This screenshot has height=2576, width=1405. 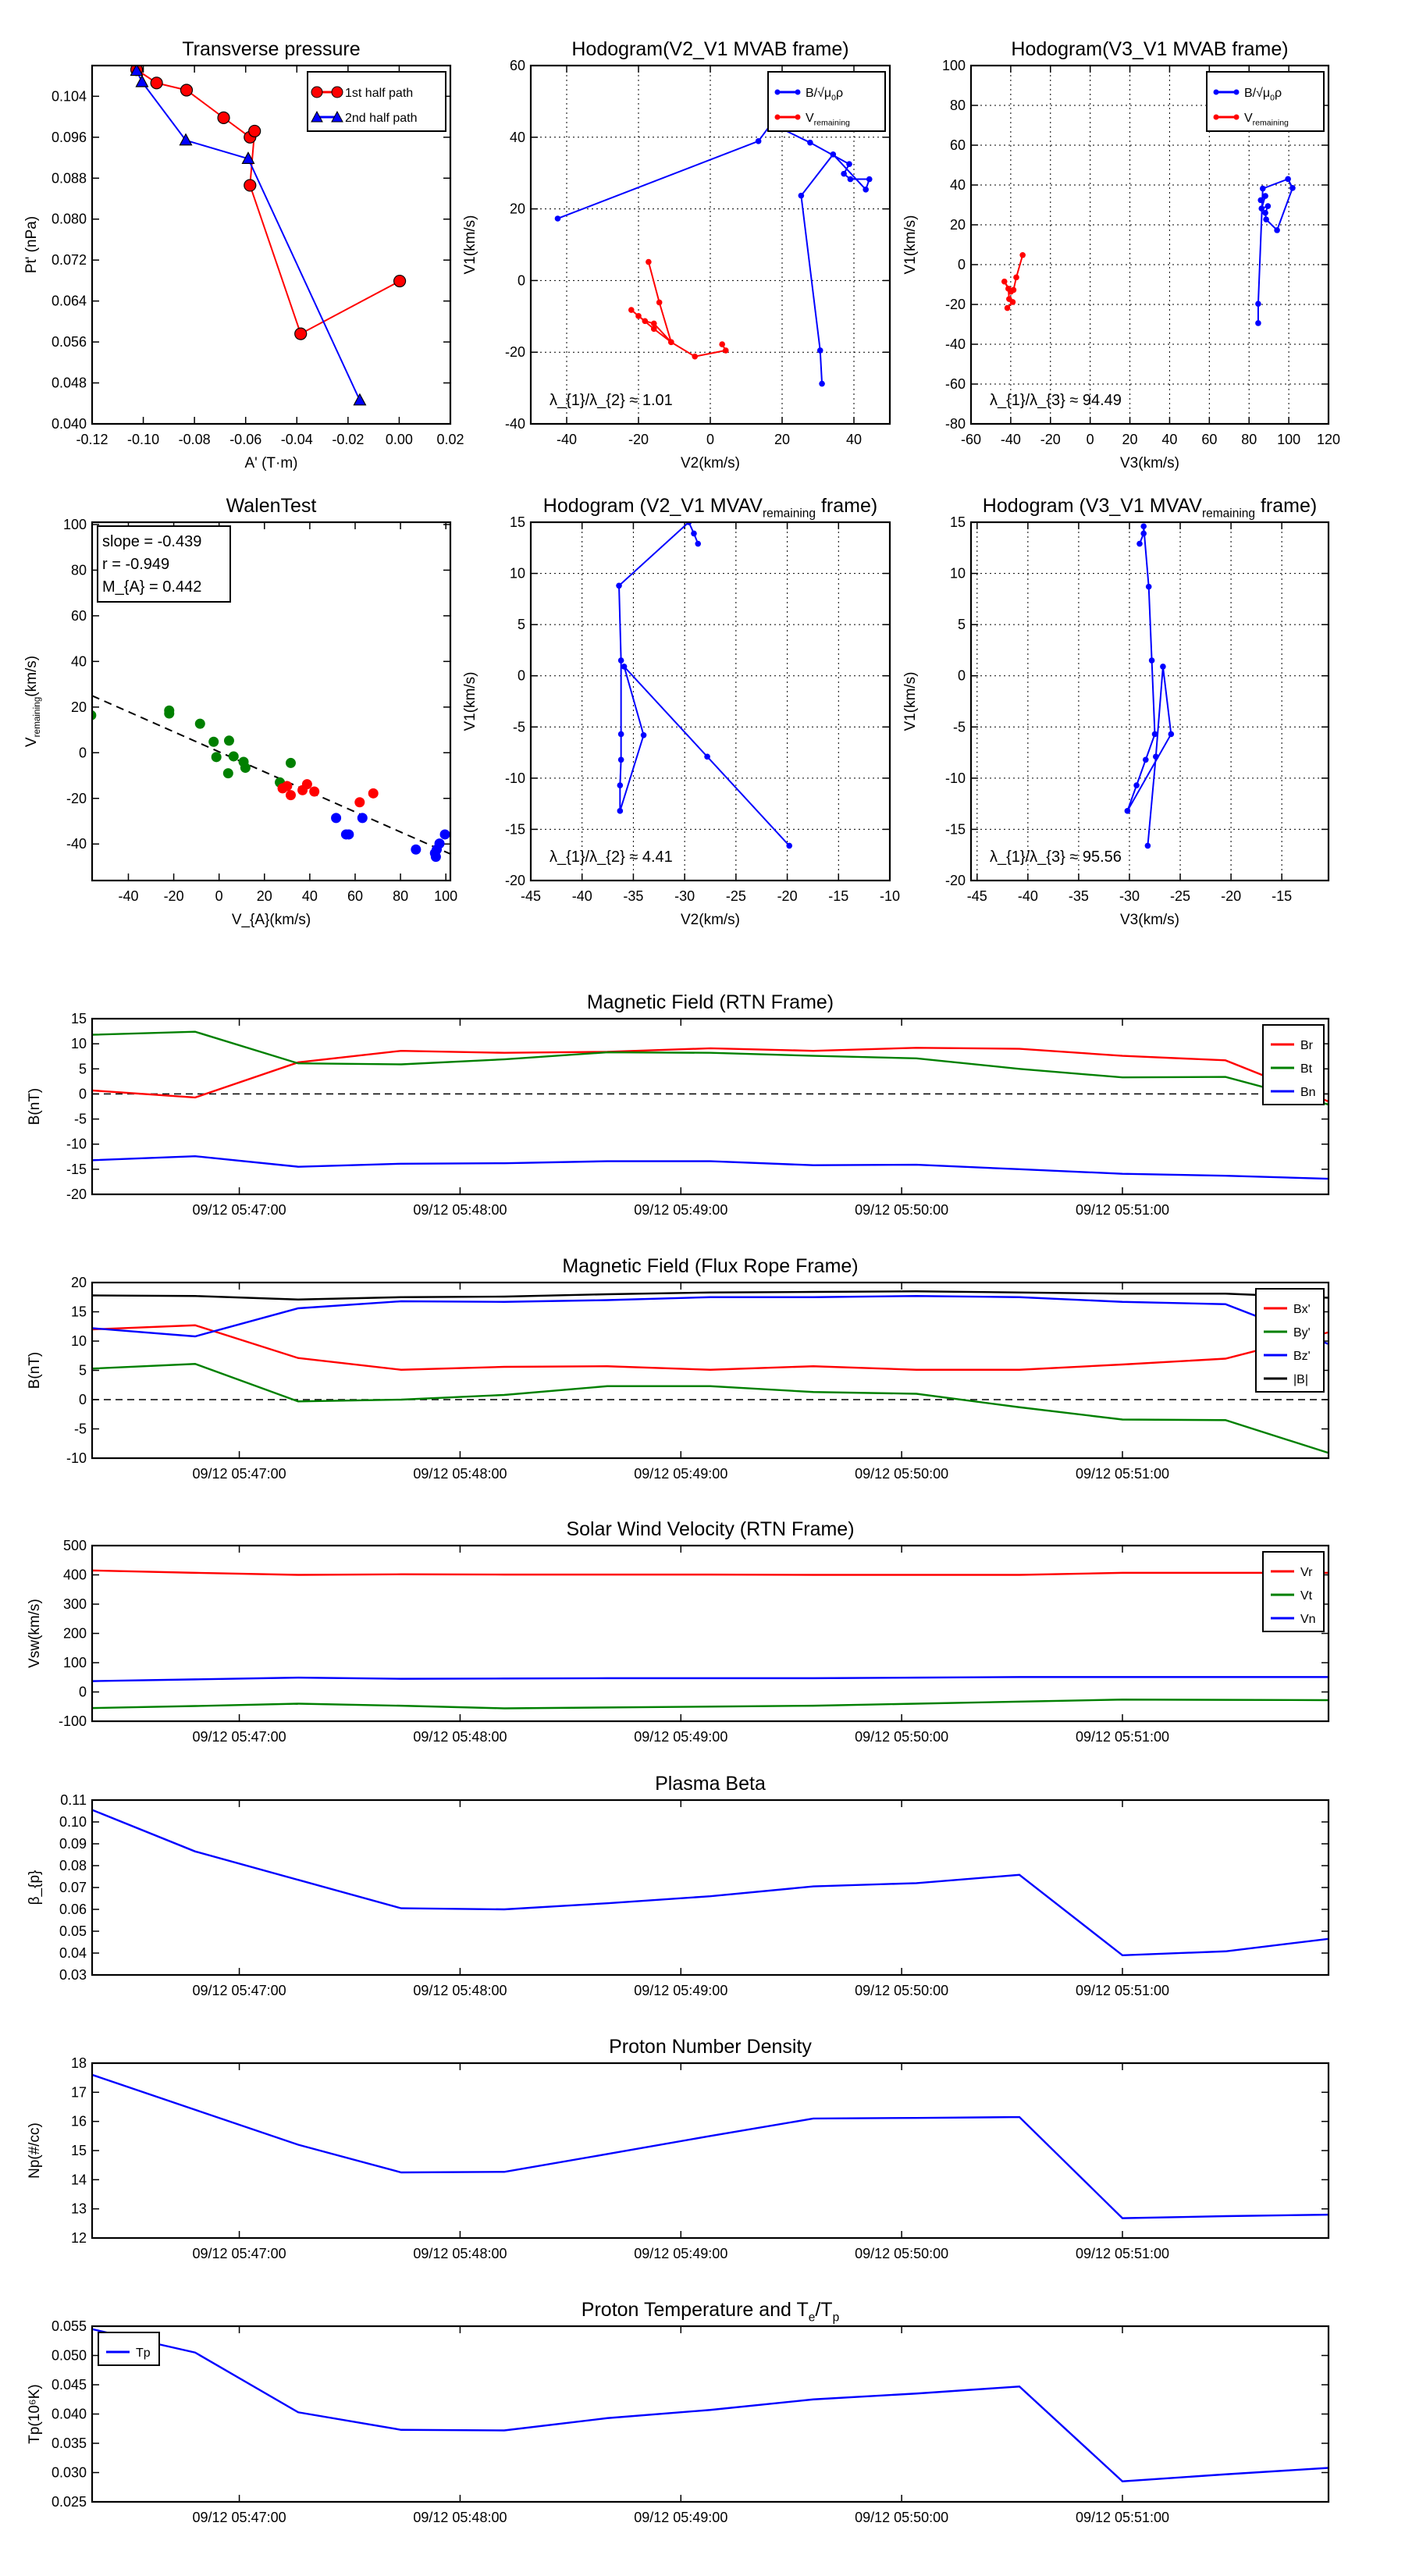 What do you see at coordinates (376, 101) in the screenshot?
I see `legend: 1st half path 2nd half path` at bounding box center [376, 101].